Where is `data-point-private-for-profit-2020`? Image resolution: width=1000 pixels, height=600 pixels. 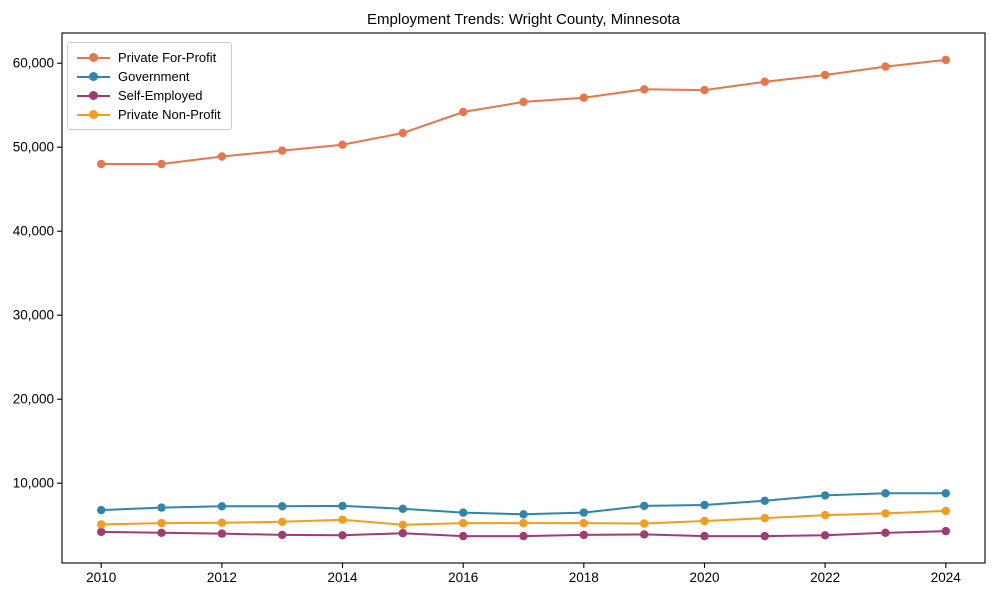
data-point-private-for-profit-2020 is located at coordinates (704, 90).